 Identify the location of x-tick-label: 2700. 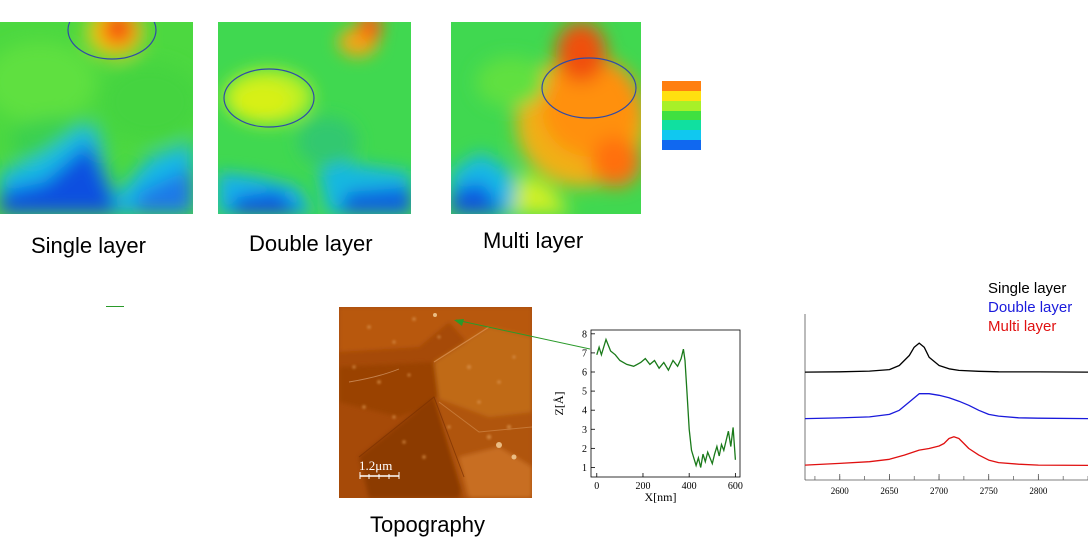
(939, 491).